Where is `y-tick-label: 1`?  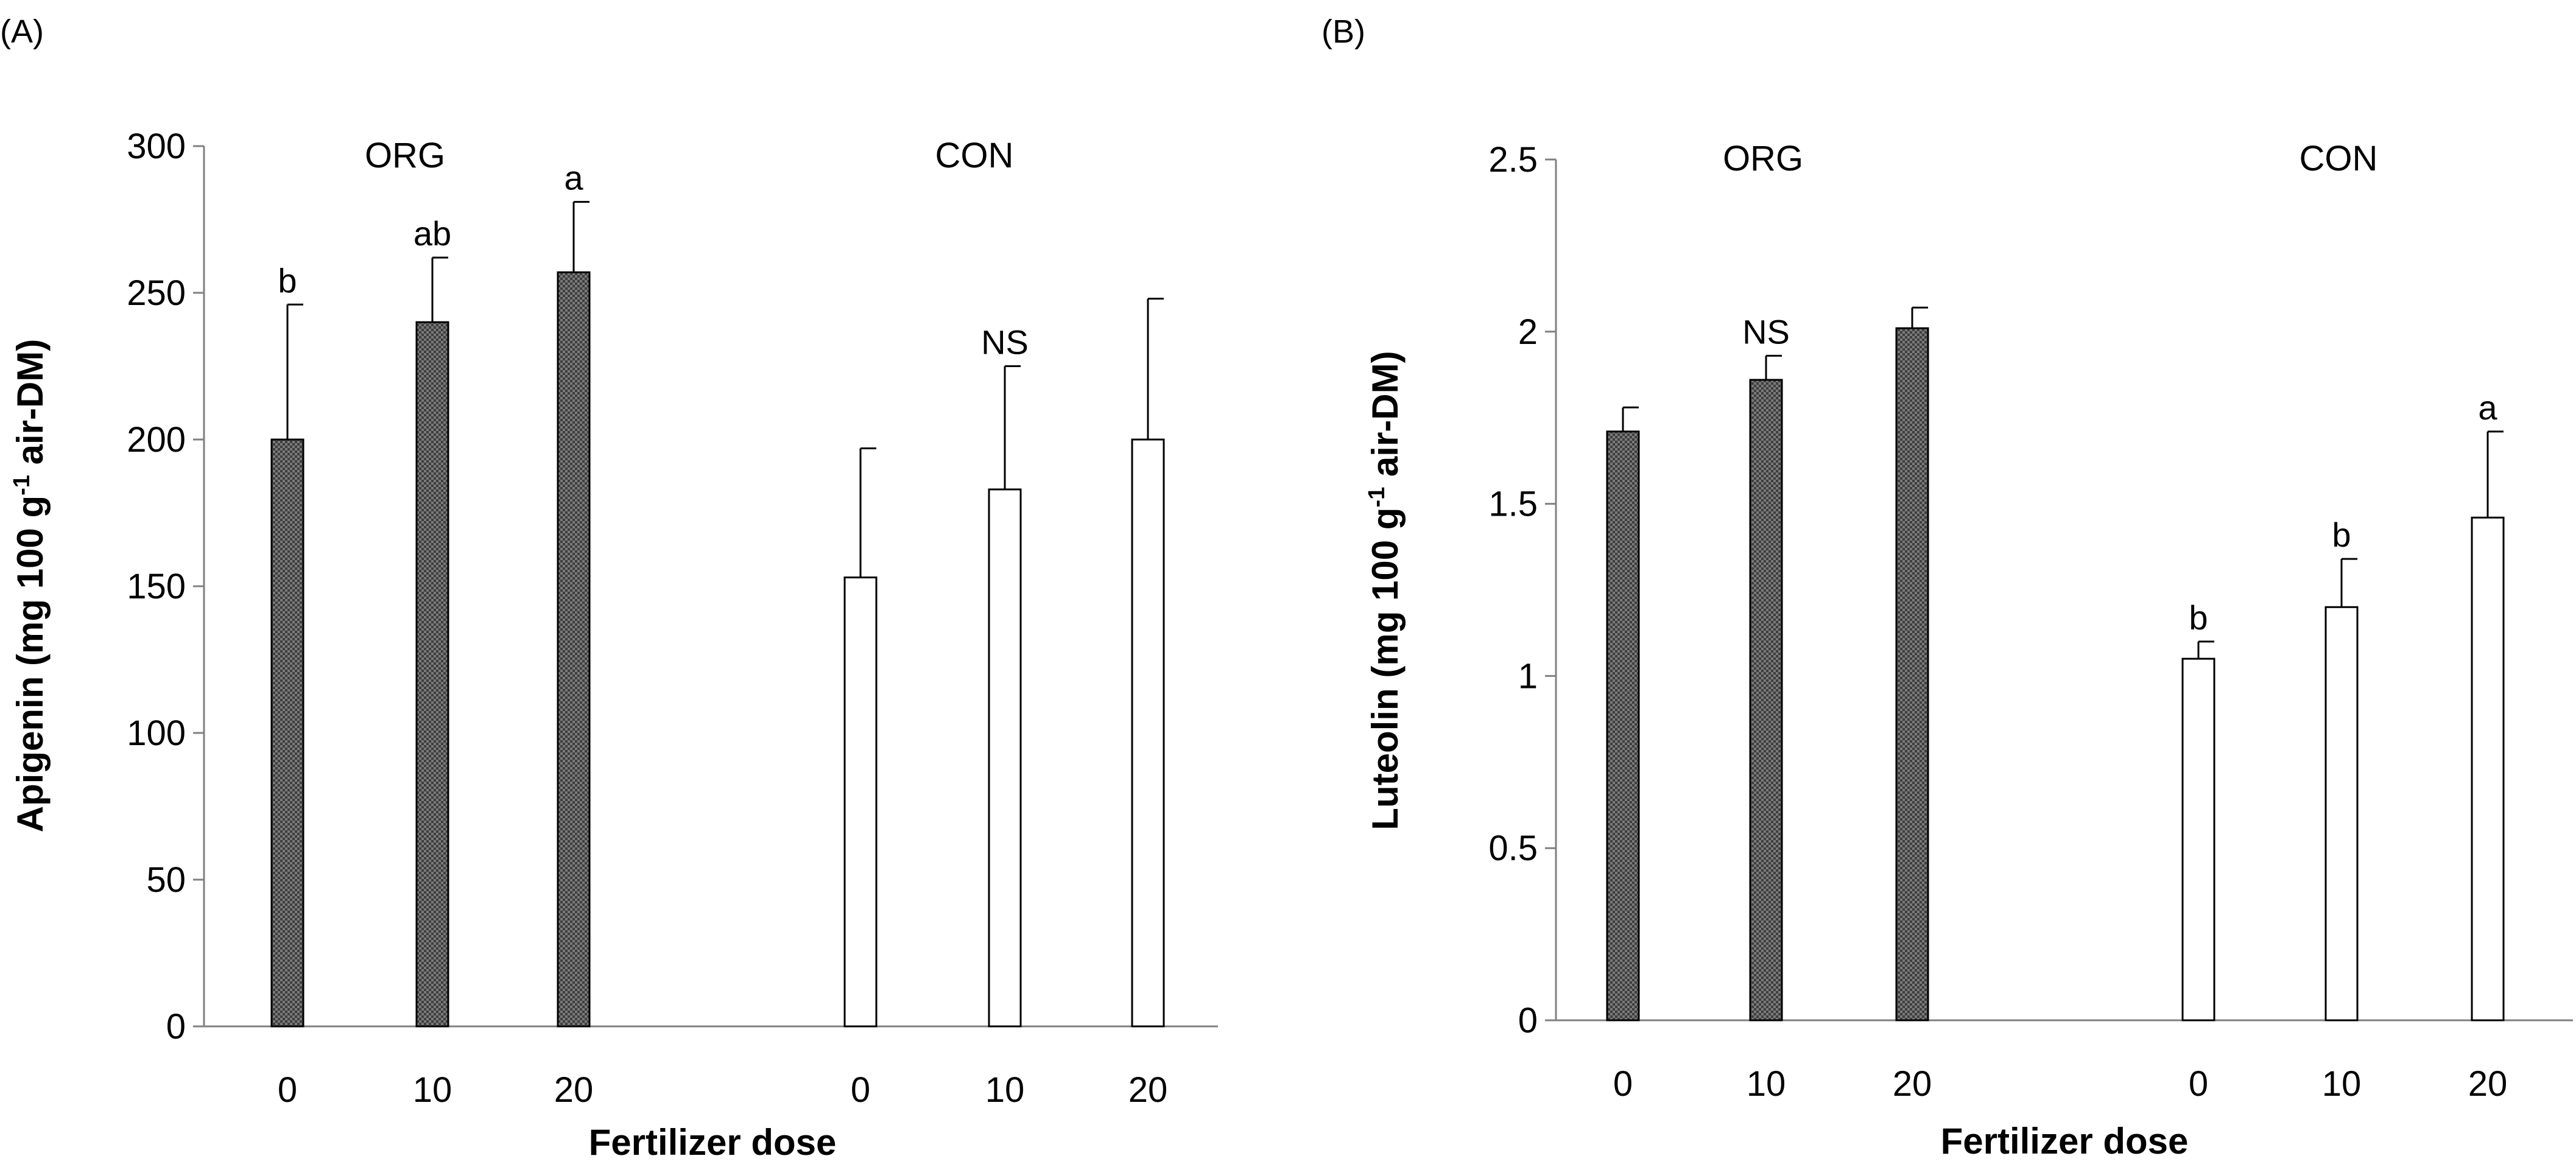
y-tick-label: 1 is located at coordinates (1528, 676).